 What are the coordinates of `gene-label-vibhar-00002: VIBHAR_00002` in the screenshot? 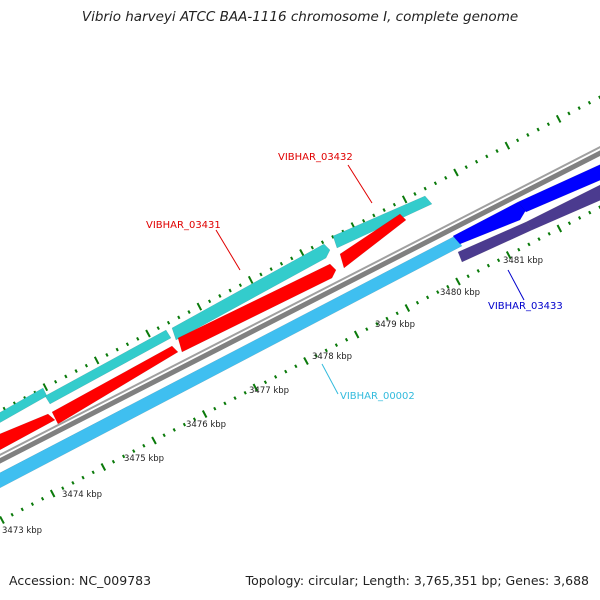 It's located at (377, 396).